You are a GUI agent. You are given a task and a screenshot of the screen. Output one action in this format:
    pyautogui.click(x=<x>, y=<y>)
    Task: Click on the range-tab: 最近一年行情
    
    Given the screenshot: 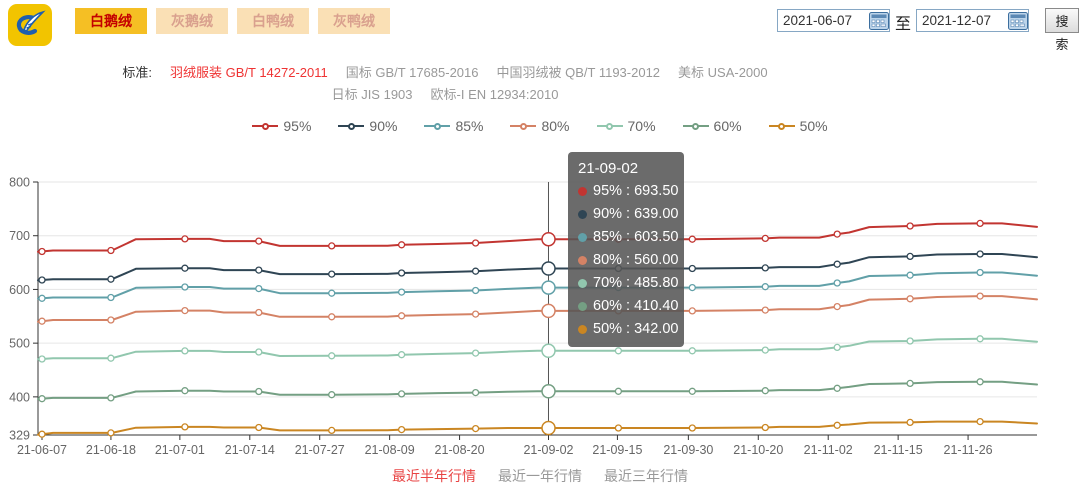 What is the action you would take?
    pyautogui.click(x=540, y=476)
    